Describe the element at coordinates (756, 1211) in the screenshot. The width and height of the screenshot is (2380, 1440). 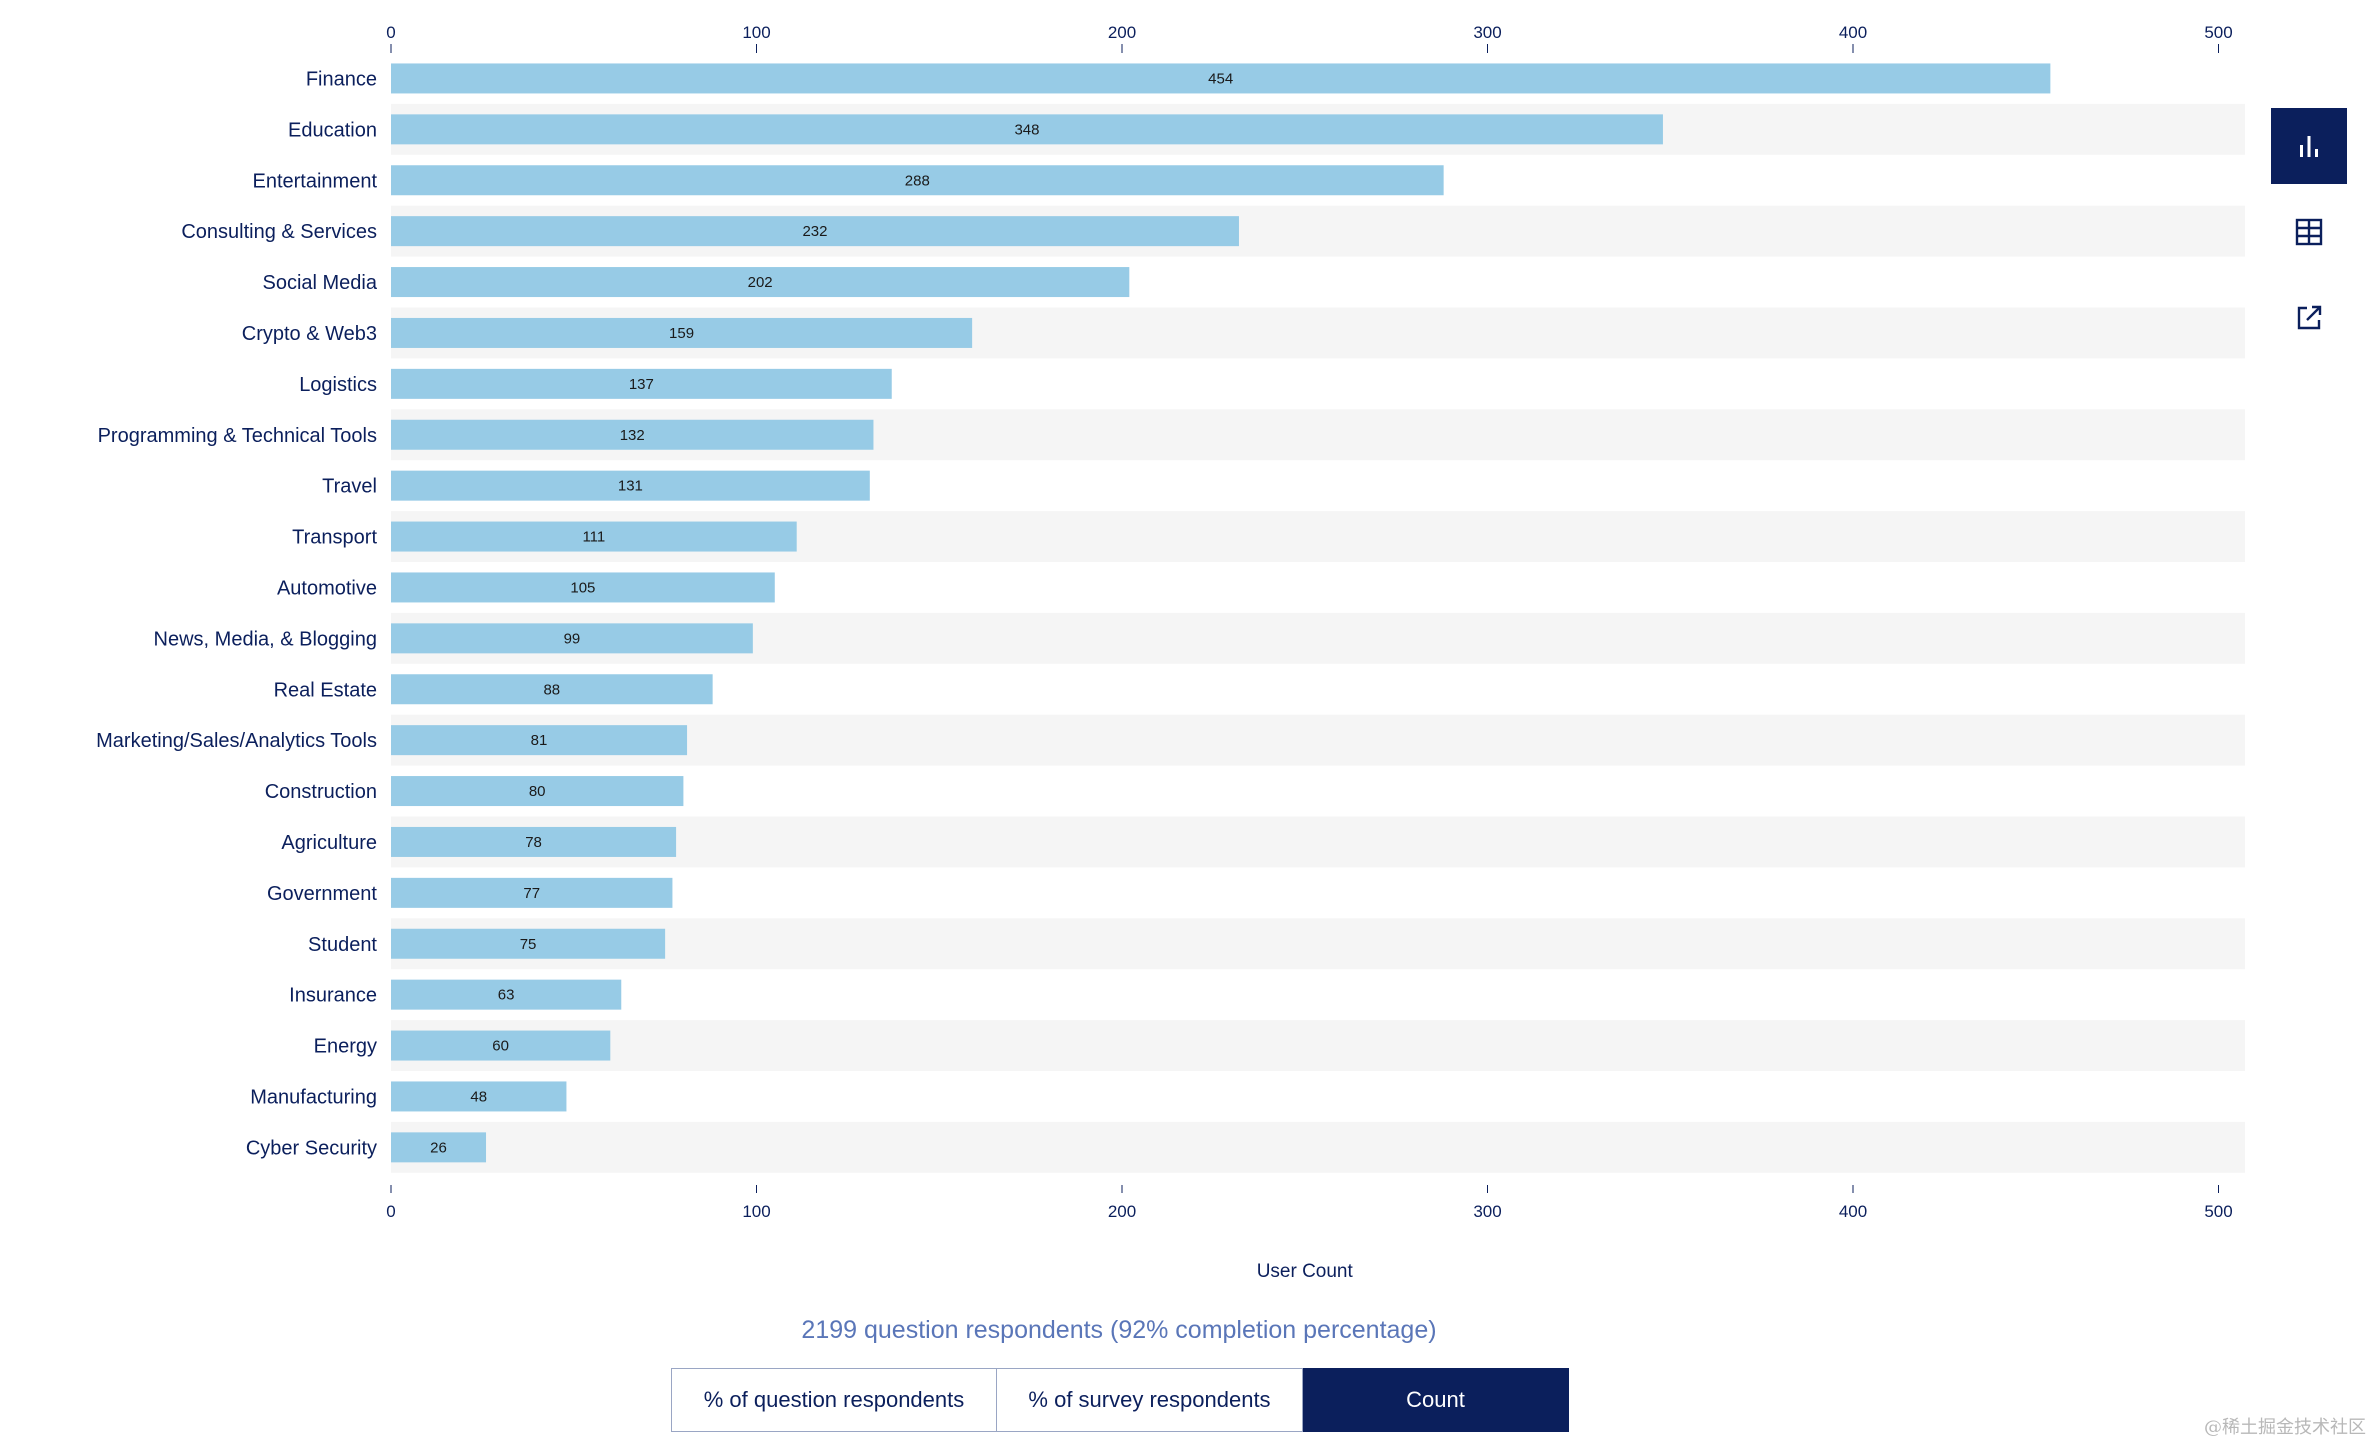
I see `x-tick-label-bottom: 100` at that location.